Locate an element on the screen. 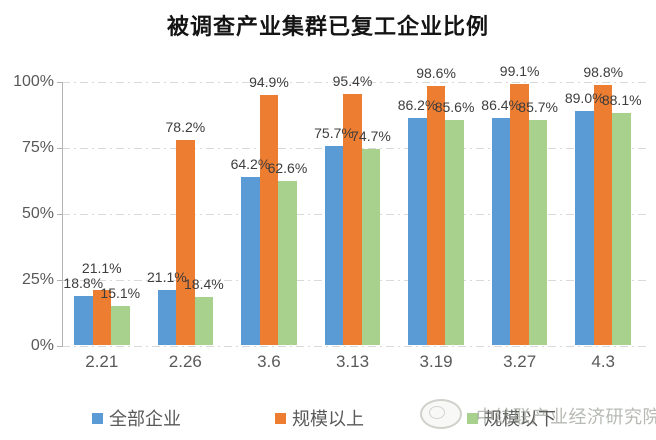  bar-value-label: 18.4% is located at coordinates (203, 284).